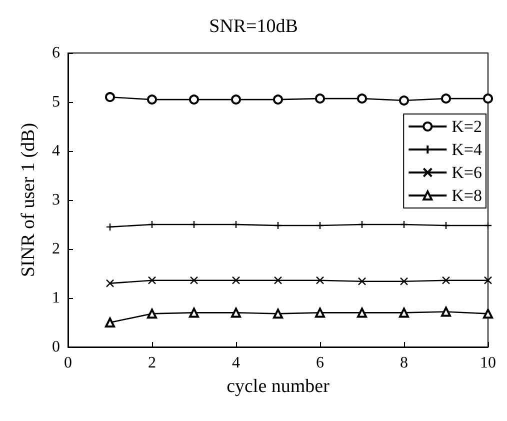  Describe the element at coordinates (28, 200) in the screenshot. I see `y-axis-title: SINR of user 1 (dB)` at that location.